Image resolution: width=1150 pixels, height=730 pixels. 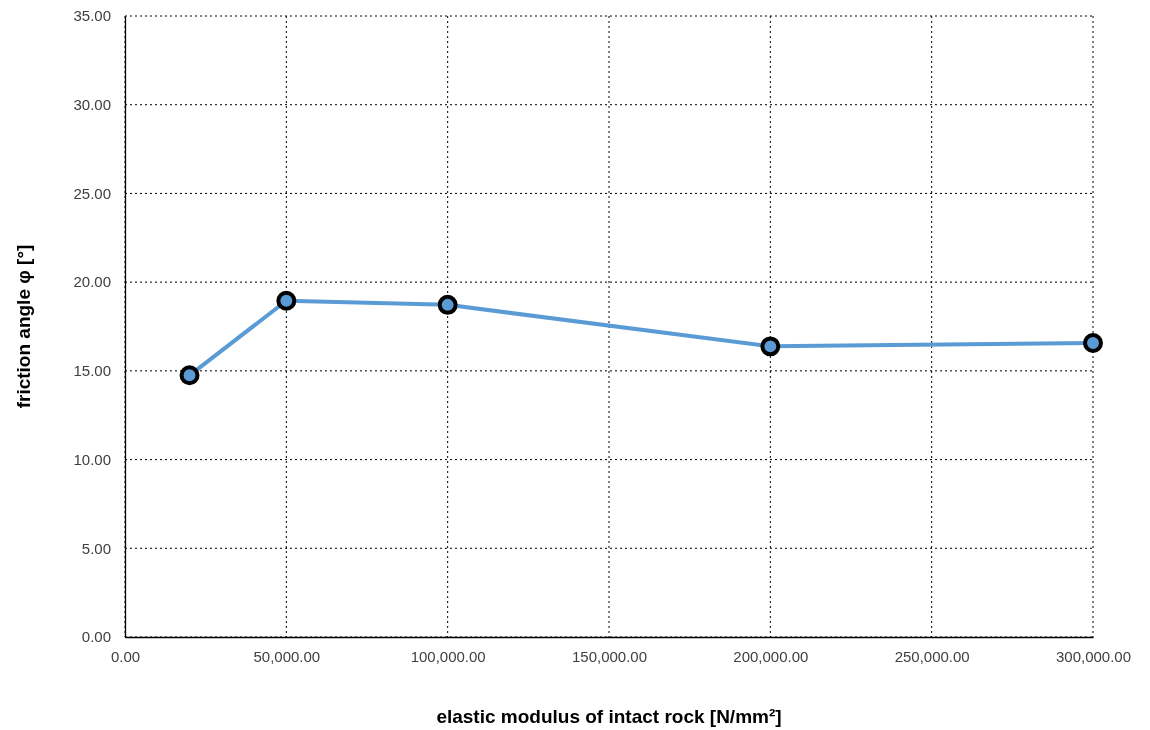 What do you see at coordinates (287, 656) in the screenshot?
I see `x-tick-label: 50,000.00` at bounding box center [287, 656].